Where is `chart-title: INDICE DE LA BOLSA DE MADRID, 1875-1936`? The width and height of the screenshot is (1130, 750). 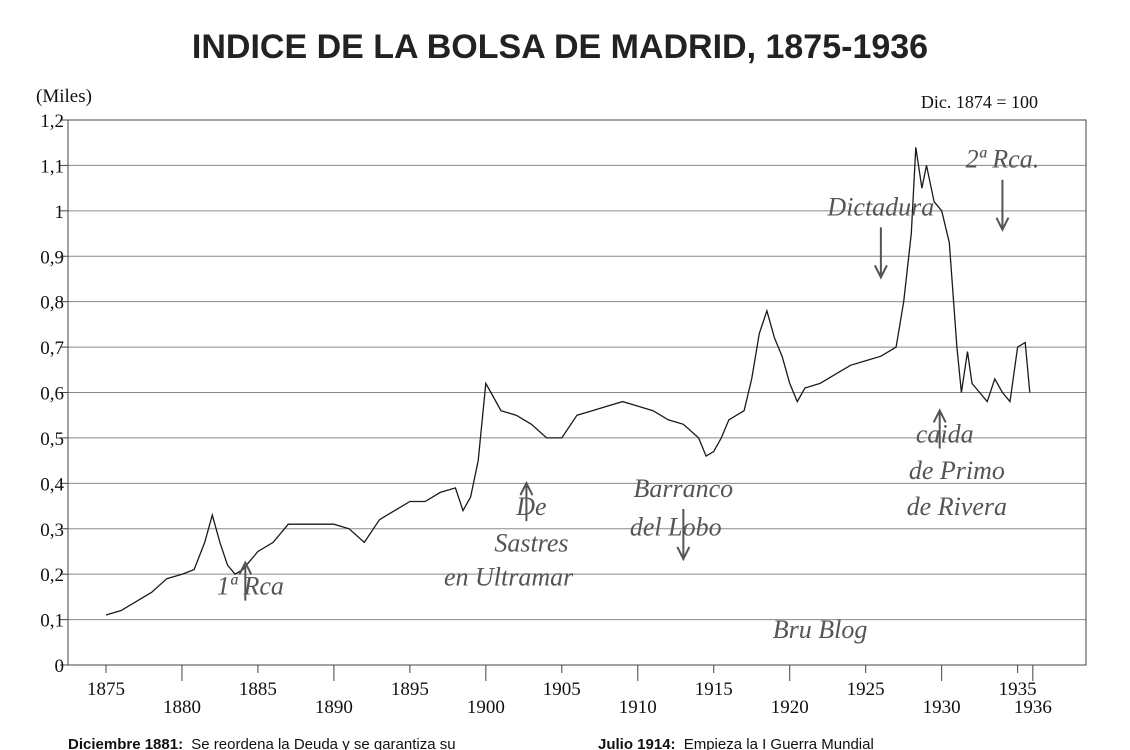 chart-title: INDICE DE LA BOLSA DE MADRID, 1875-1936 is located at coordinates (560, 47).